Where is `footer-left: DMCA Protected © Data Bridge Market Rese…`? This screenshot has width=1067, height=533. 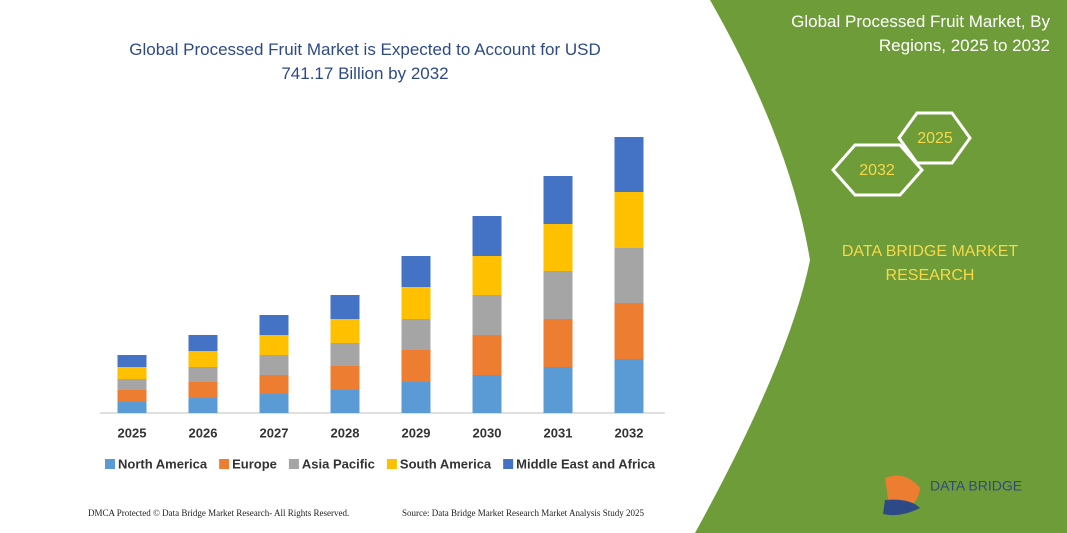
footer-left: DMCA Protected © Data Bridge Market Rese… is located at coordinates (219, 513).